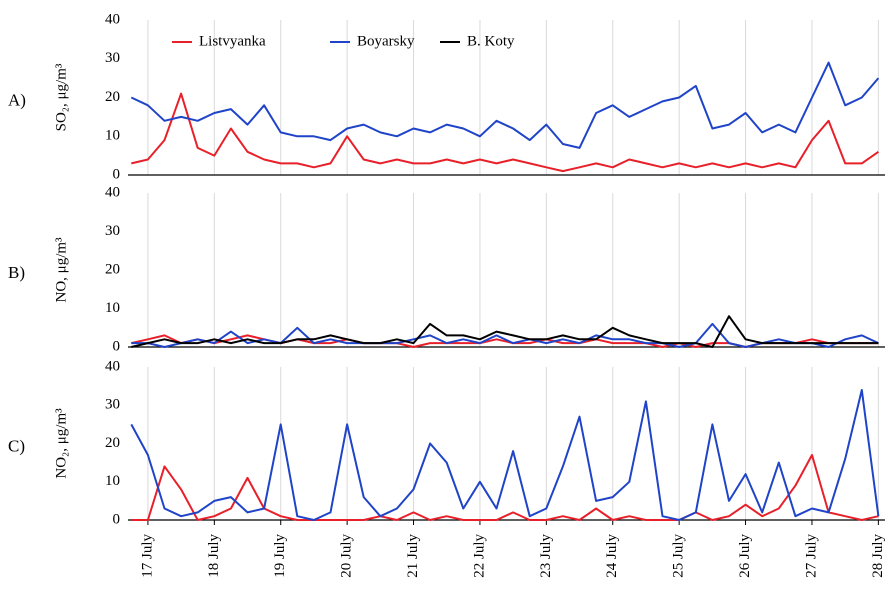 Image resolution: width=885 pixels, height=603 pixels. What do you see at coordinates (347, 556) in the screenshot?
I see `x-tick-label: 20 July` at bounding box center [347, 556].